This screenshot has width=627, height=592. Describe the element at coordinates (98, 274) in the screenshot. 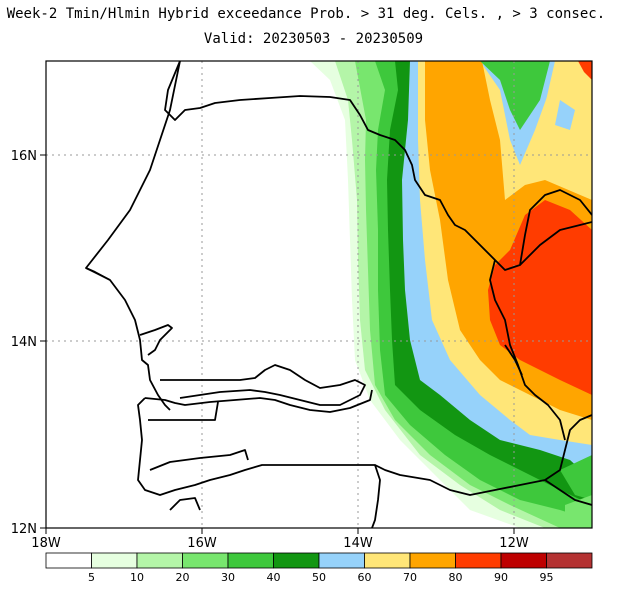

I see `cap-vert-peninsula` at that location.